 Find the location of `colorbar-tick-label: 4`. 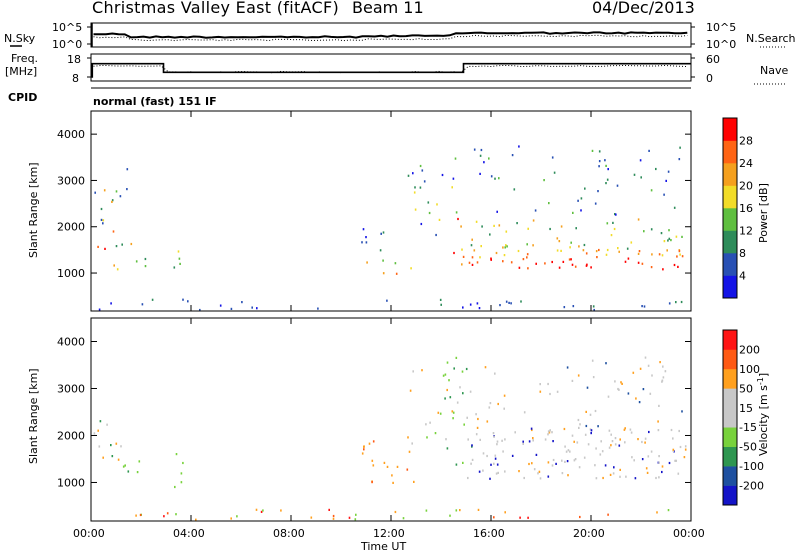

colorbar-tick-label: 4 is located at coordinates (742, 276).